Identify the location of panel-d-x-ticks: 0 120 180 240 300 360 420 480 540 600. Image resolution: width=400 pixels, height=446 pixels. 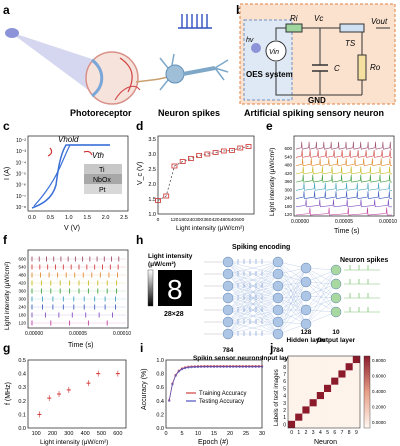
(201, 220).